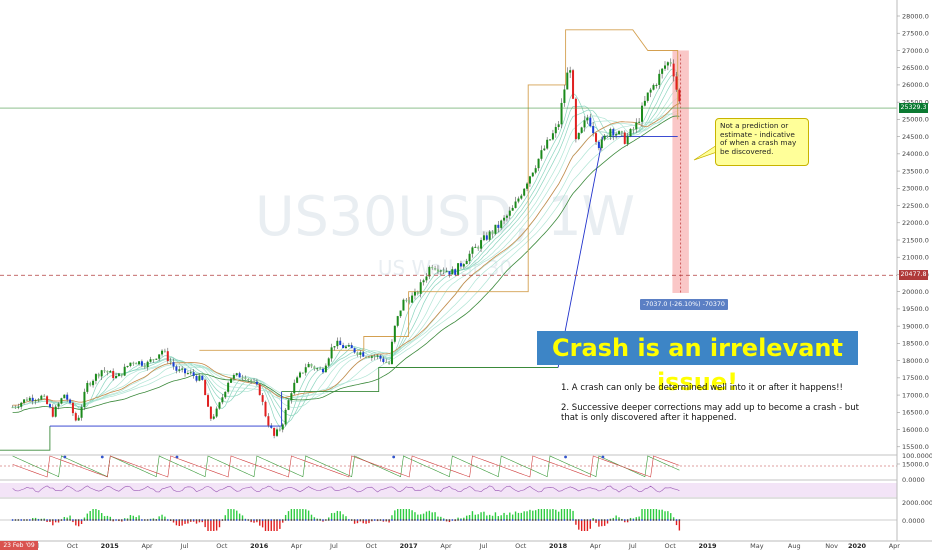 This screenshot has width=932, height=550. I want to click on callout-pointer, so click(705, 152).